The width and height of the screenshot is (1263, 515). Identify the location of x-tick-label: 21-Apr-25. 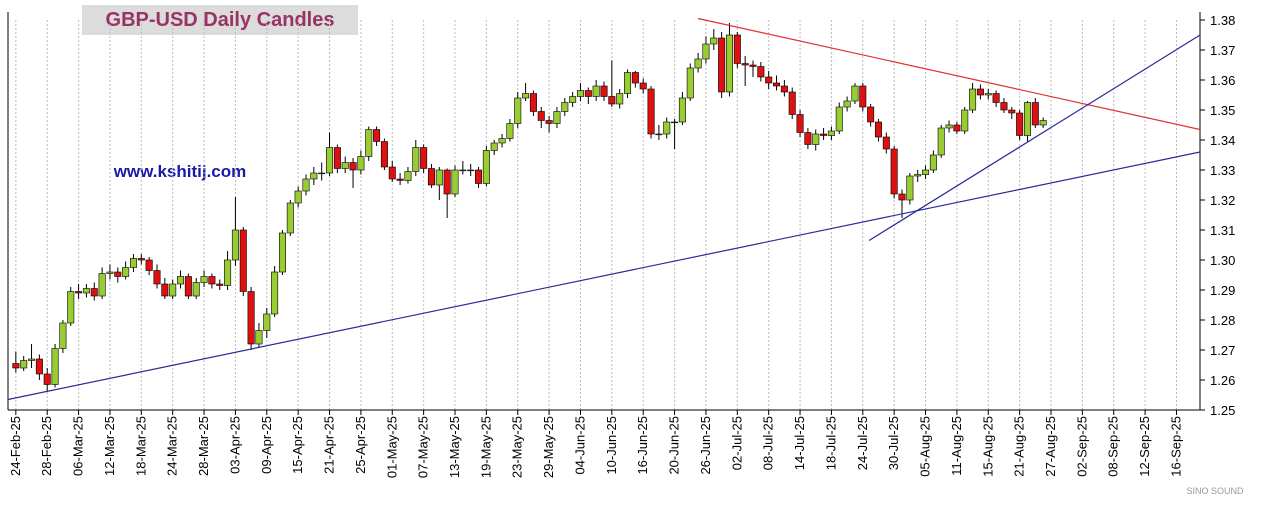
(329, 445).